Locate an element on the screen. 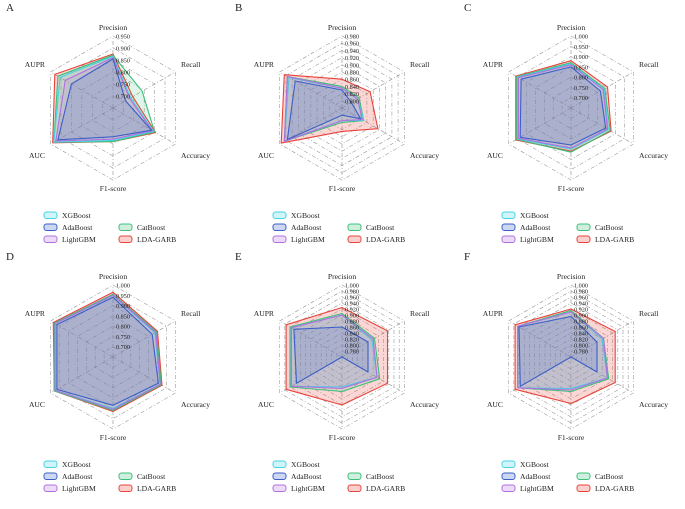  axis-label-precision: Precision is located at coordinates (113, 276).